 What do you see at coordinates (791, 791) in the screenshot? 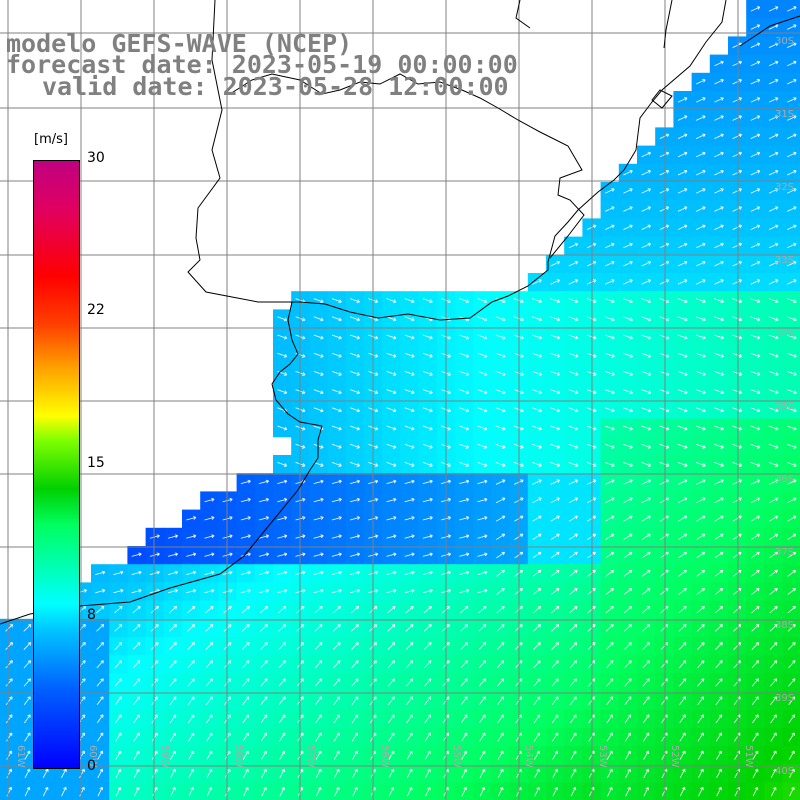
I see `wind-cell` at bounding box center [791, 791].